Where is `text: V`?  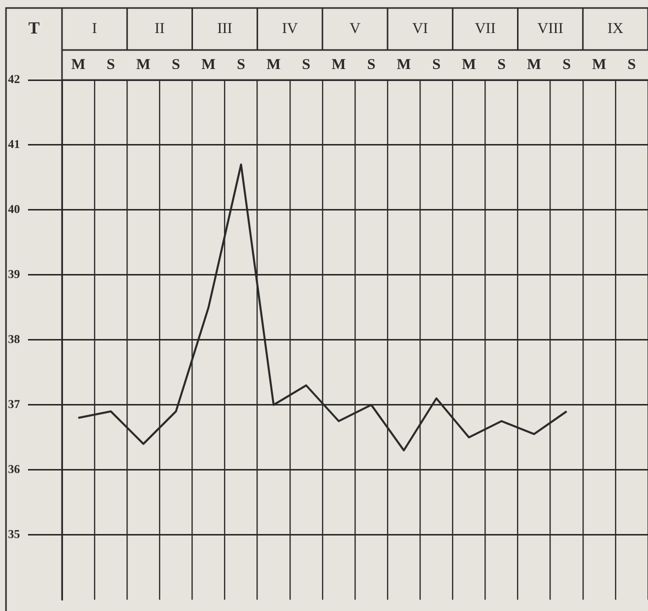 text: V is located at coordinates (355, 28).